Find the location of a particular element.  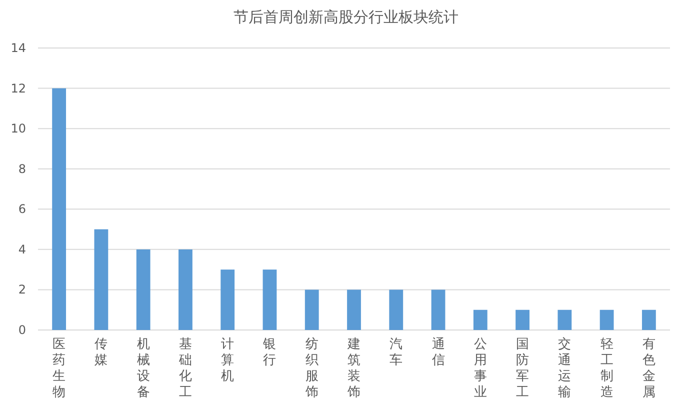

x-tick-label: 计算机 is located at coordinates (227, 360).